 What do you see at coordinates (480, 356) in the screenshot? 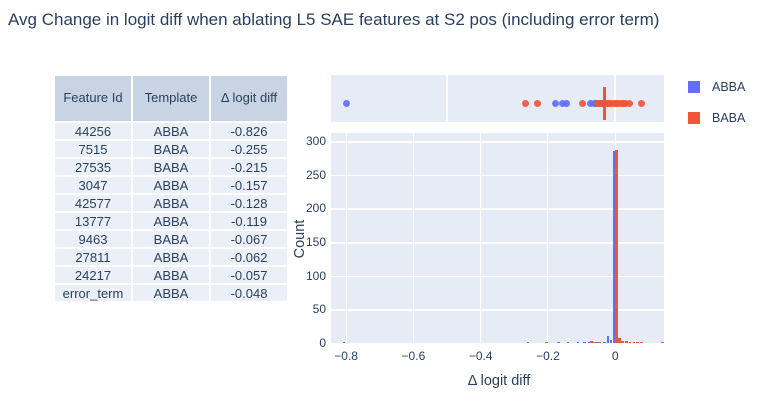
I see `x-tick-label: −0.4` at bounding box center [480, 356].